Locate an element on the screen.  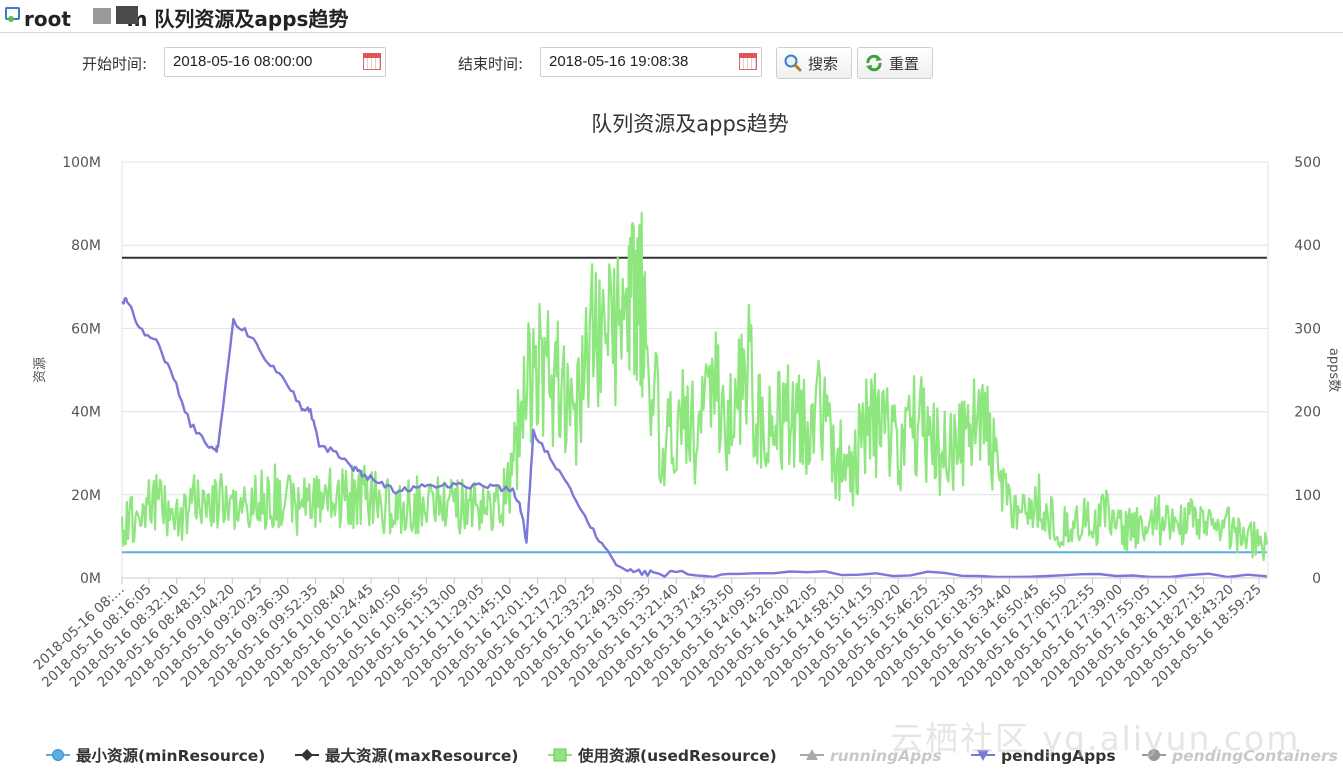
start-time-input: 2018-05-16 08:00:00 is located at coordinates (275, 62).